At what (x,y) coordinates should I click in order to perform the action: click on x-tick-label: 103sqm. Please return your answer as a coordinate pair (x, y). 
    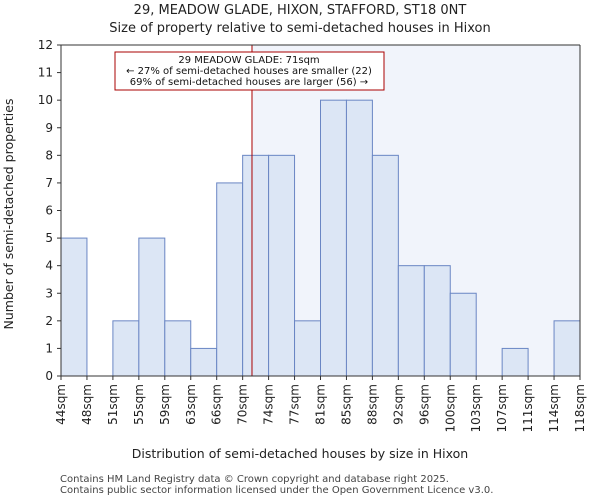
    Looking at the image, I should click on (476, 408).